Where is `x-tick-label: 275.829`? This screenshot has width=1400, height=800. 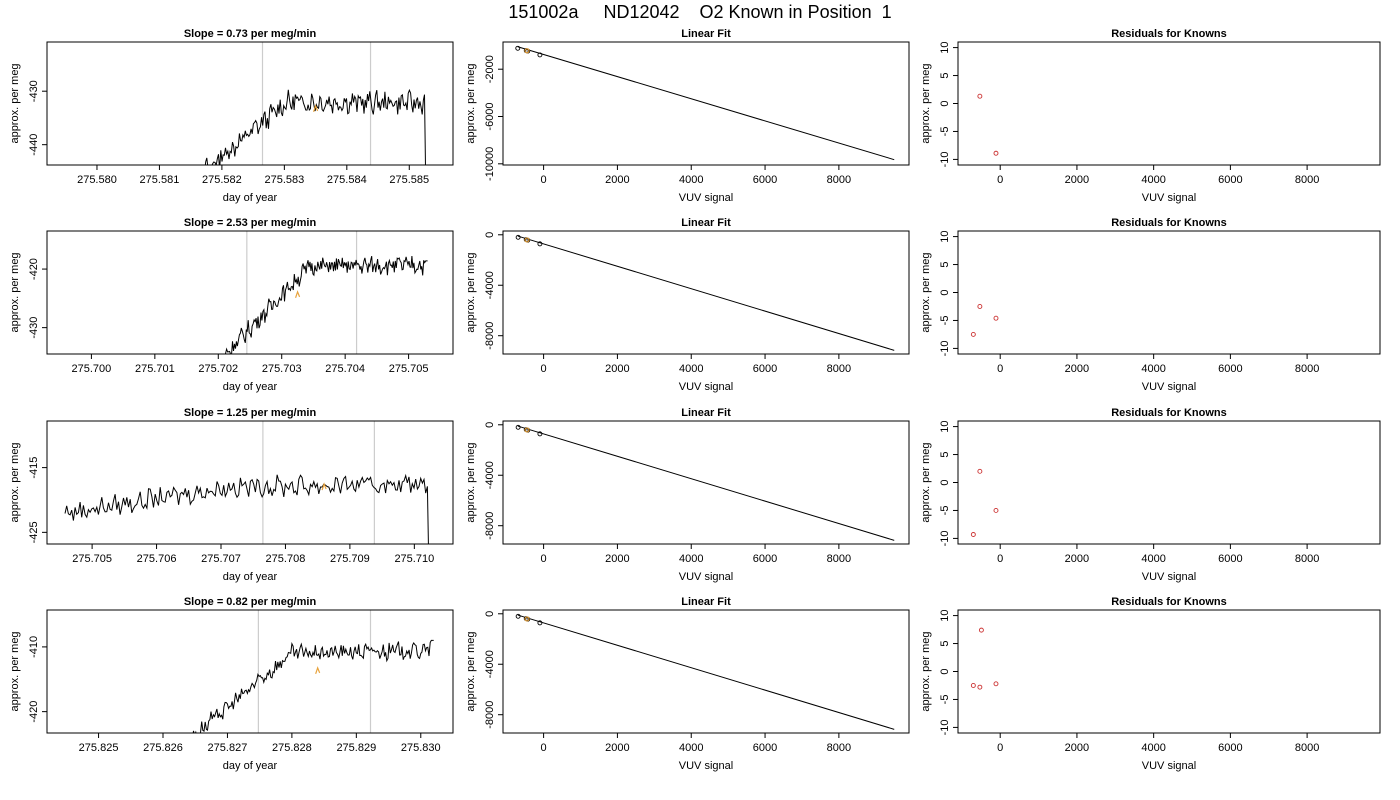
x-tick-label: 275.829 is located at coordinates (356, 748).